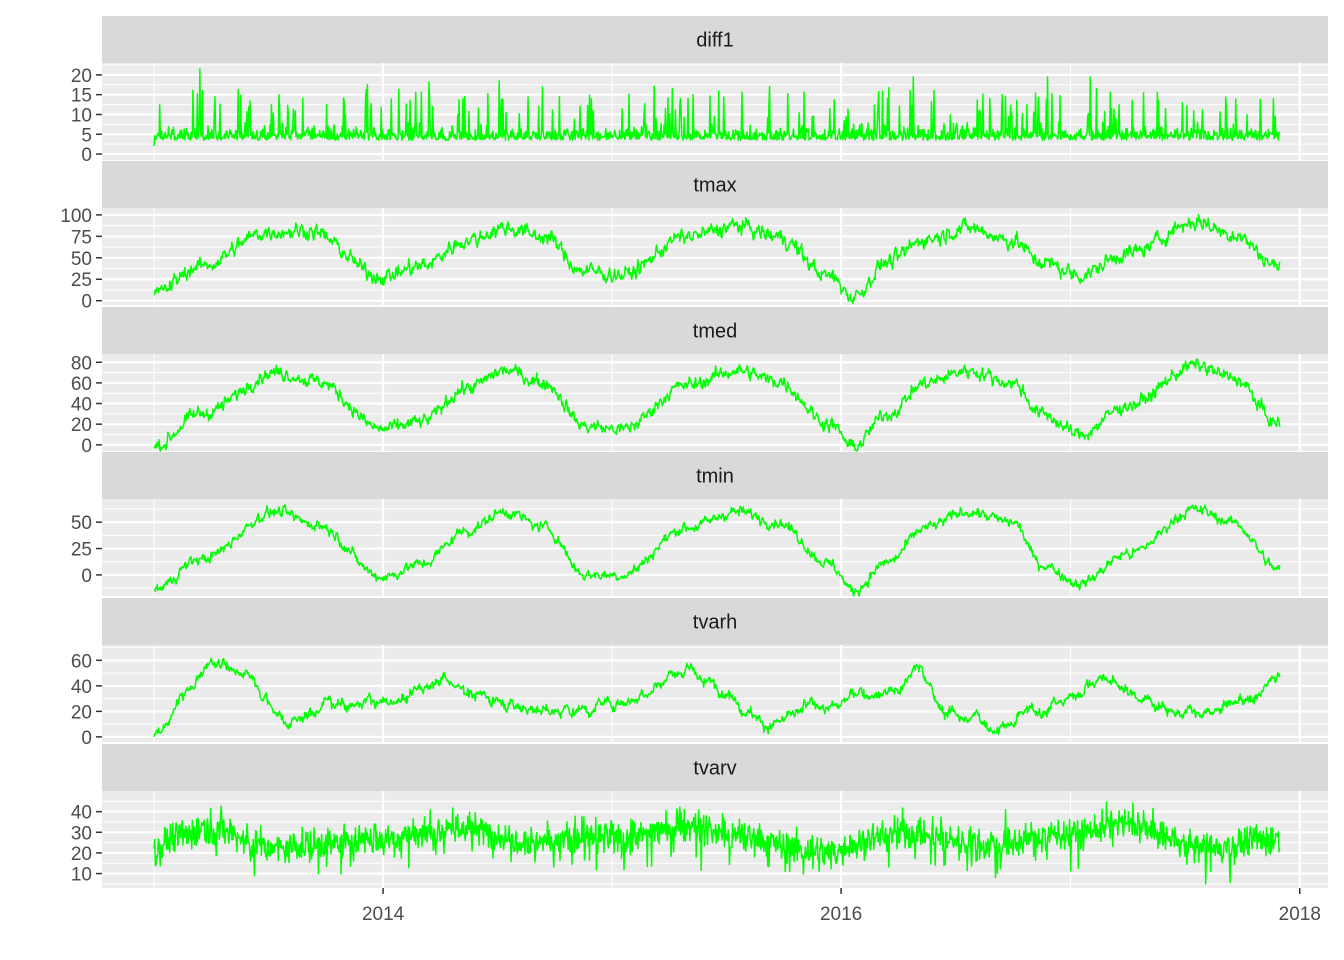 This screenshot has width=1344, height=960. I want to click on y-tick-label: 15, so click(81, 96).